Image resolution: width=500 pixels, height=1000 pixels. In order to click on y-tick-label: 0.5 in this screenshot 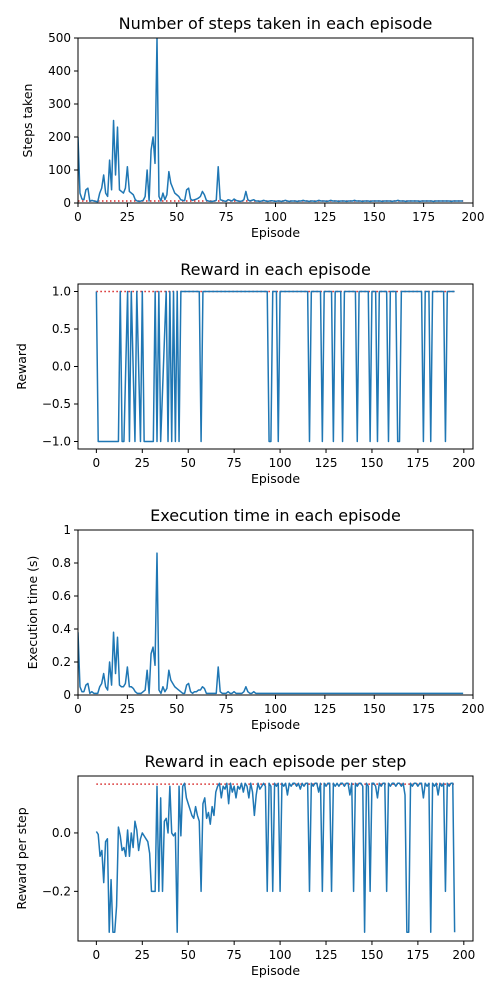, I will do `click(61, 329)`.